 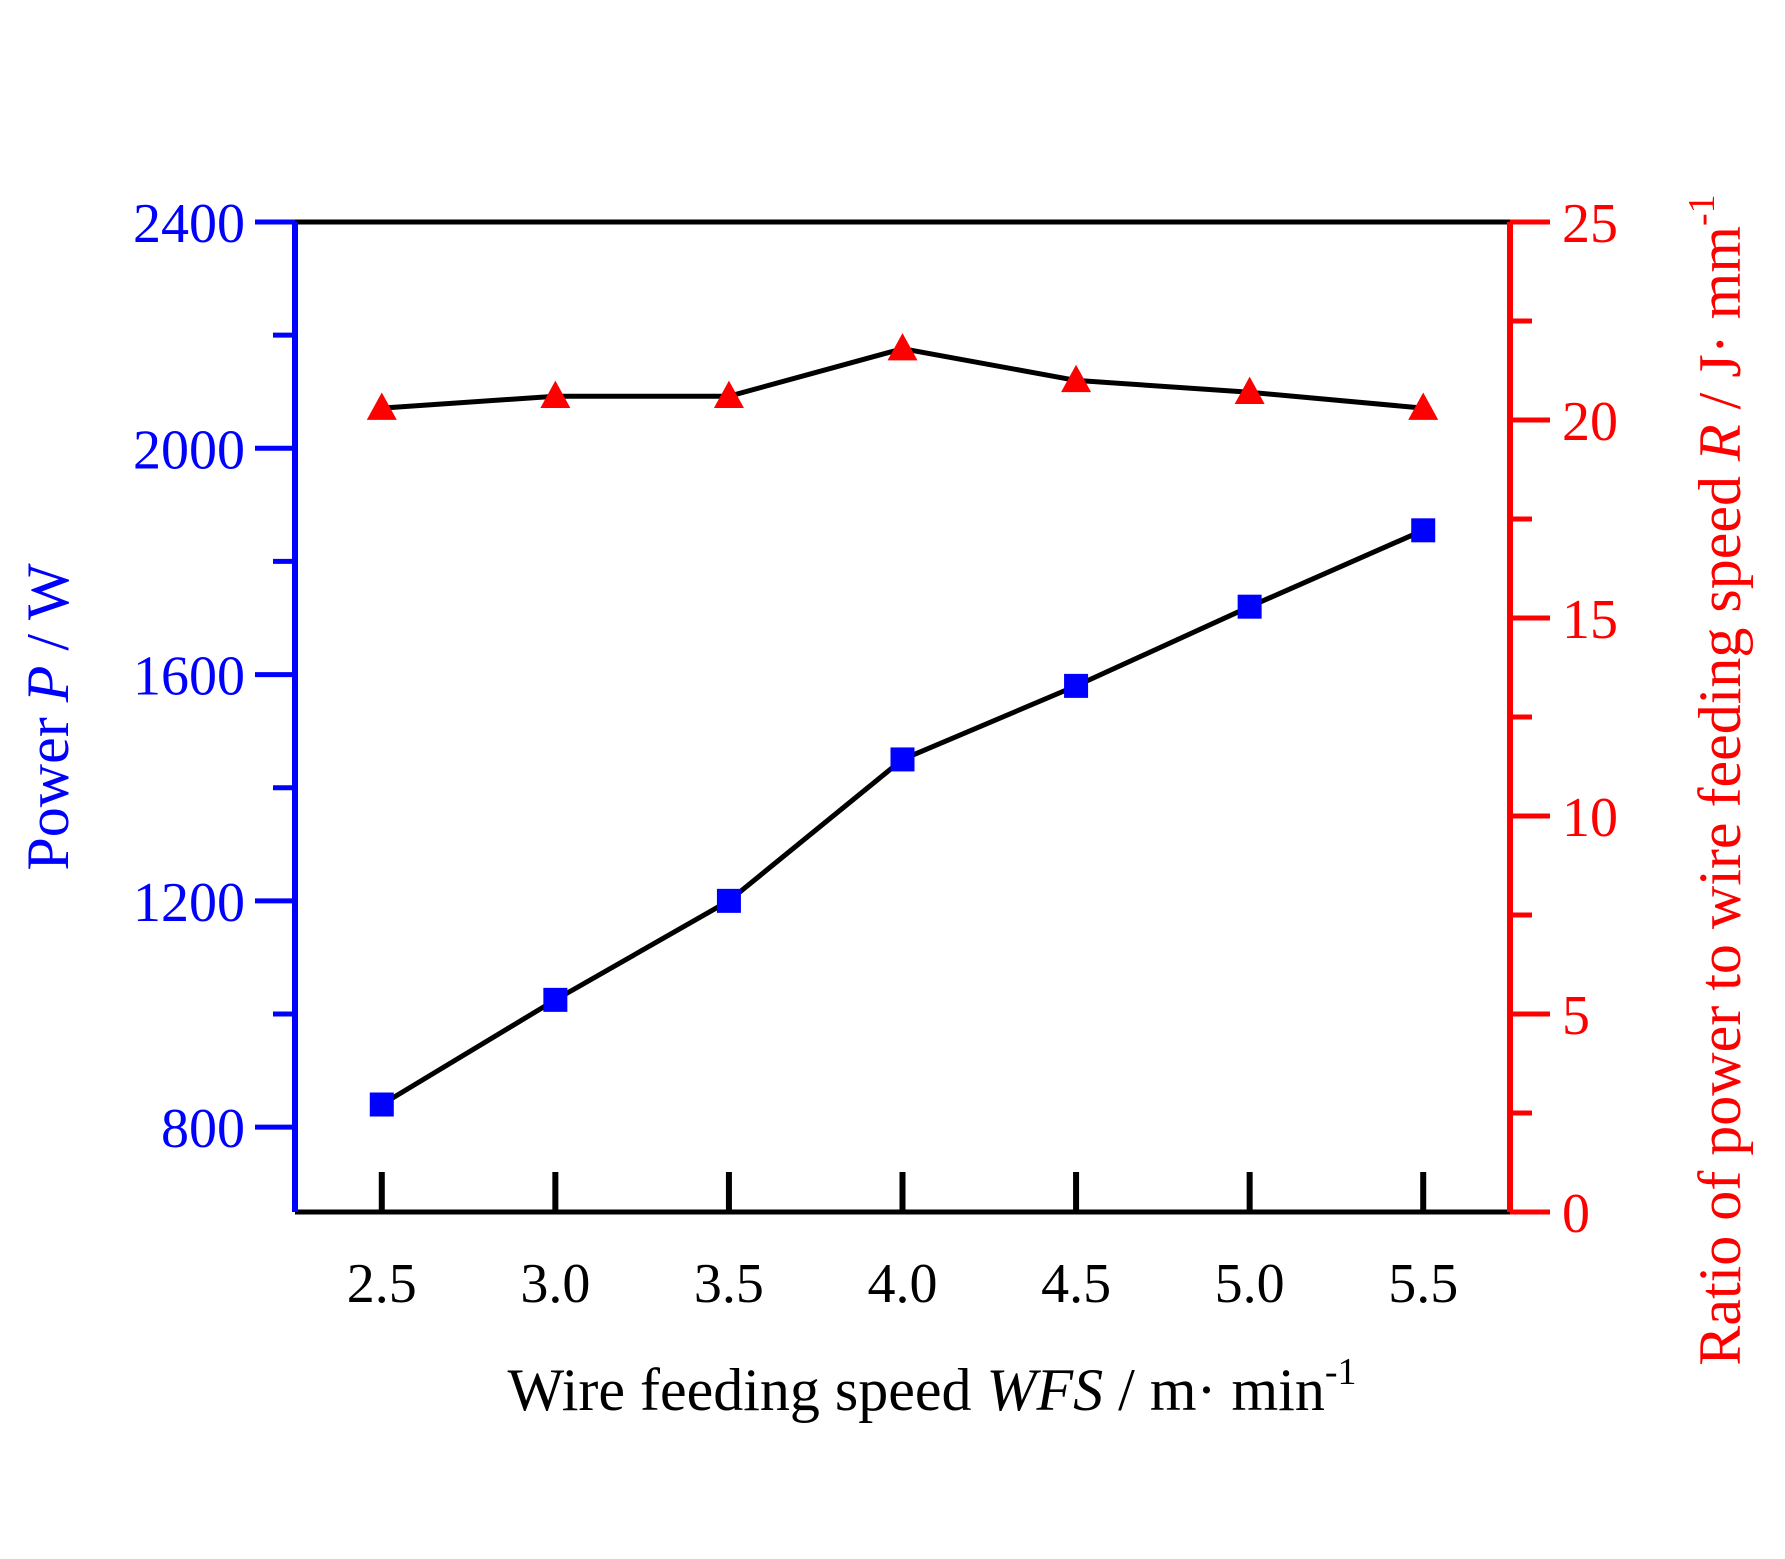 What do you see at coordinates (382, 1284) in the screenshot?
I see `x-tick-label: 2.5` at bounding box center [382, 1284].